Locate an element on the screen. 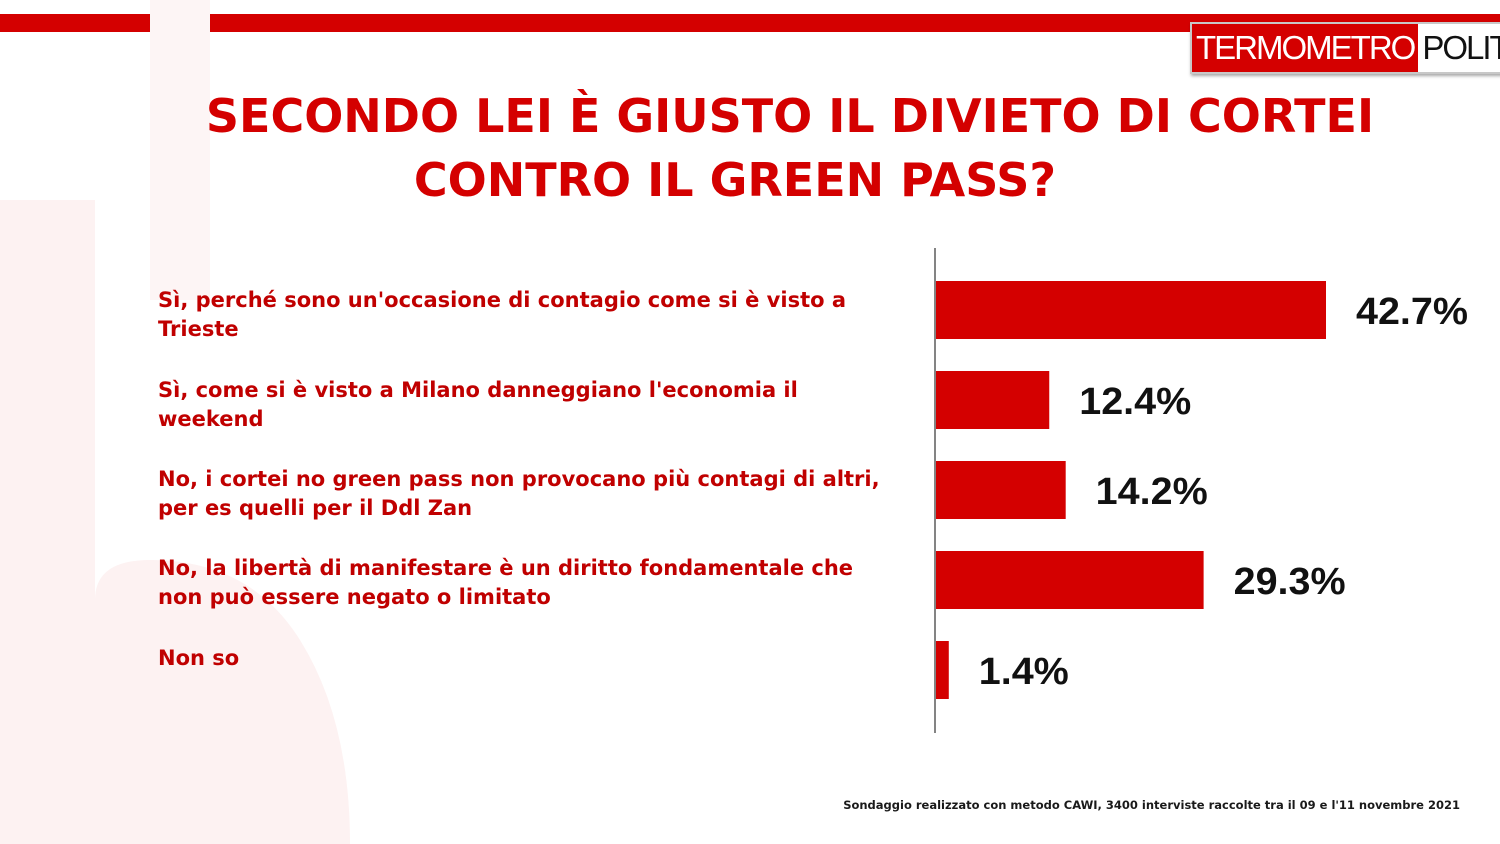  data-label-2: 12.4% is located at coordinates (1135, 402).